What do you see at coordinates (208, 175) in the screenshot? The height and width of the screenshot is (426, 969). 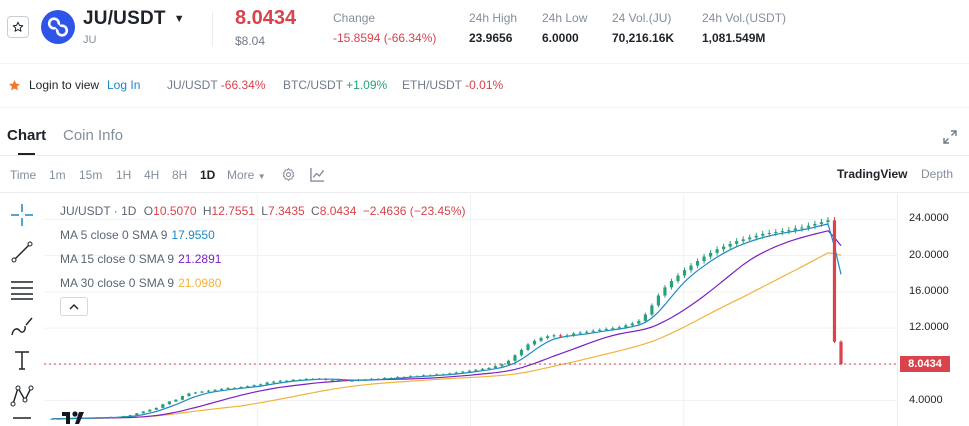 I see `interval-1d: 1D` at bounding box center [208, 175].